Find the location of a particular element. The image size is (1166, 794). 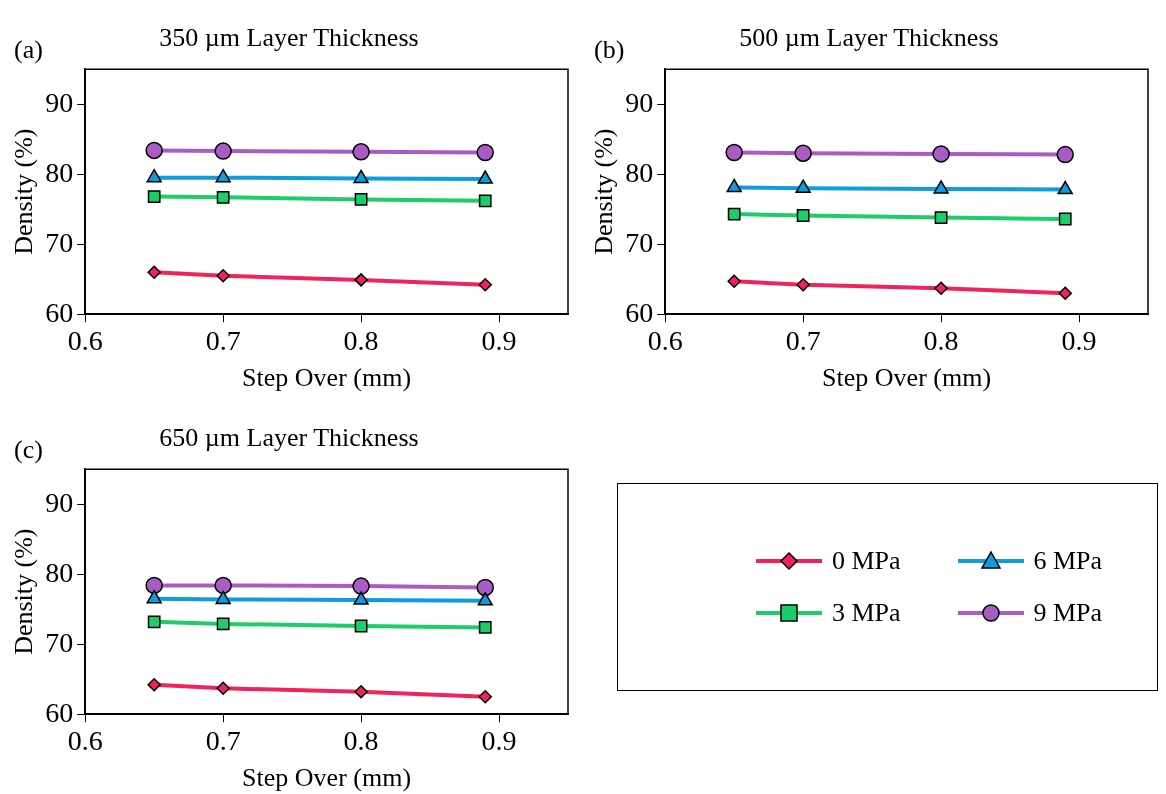

legend-label: 3 MPa is located at coordinates (866, 613).